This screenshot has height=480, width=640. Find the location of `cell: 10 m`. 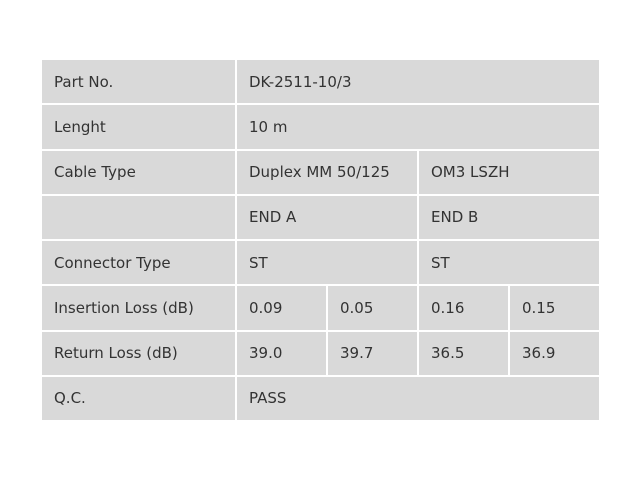

cell: 10 m is located at coordinates (418, 127).